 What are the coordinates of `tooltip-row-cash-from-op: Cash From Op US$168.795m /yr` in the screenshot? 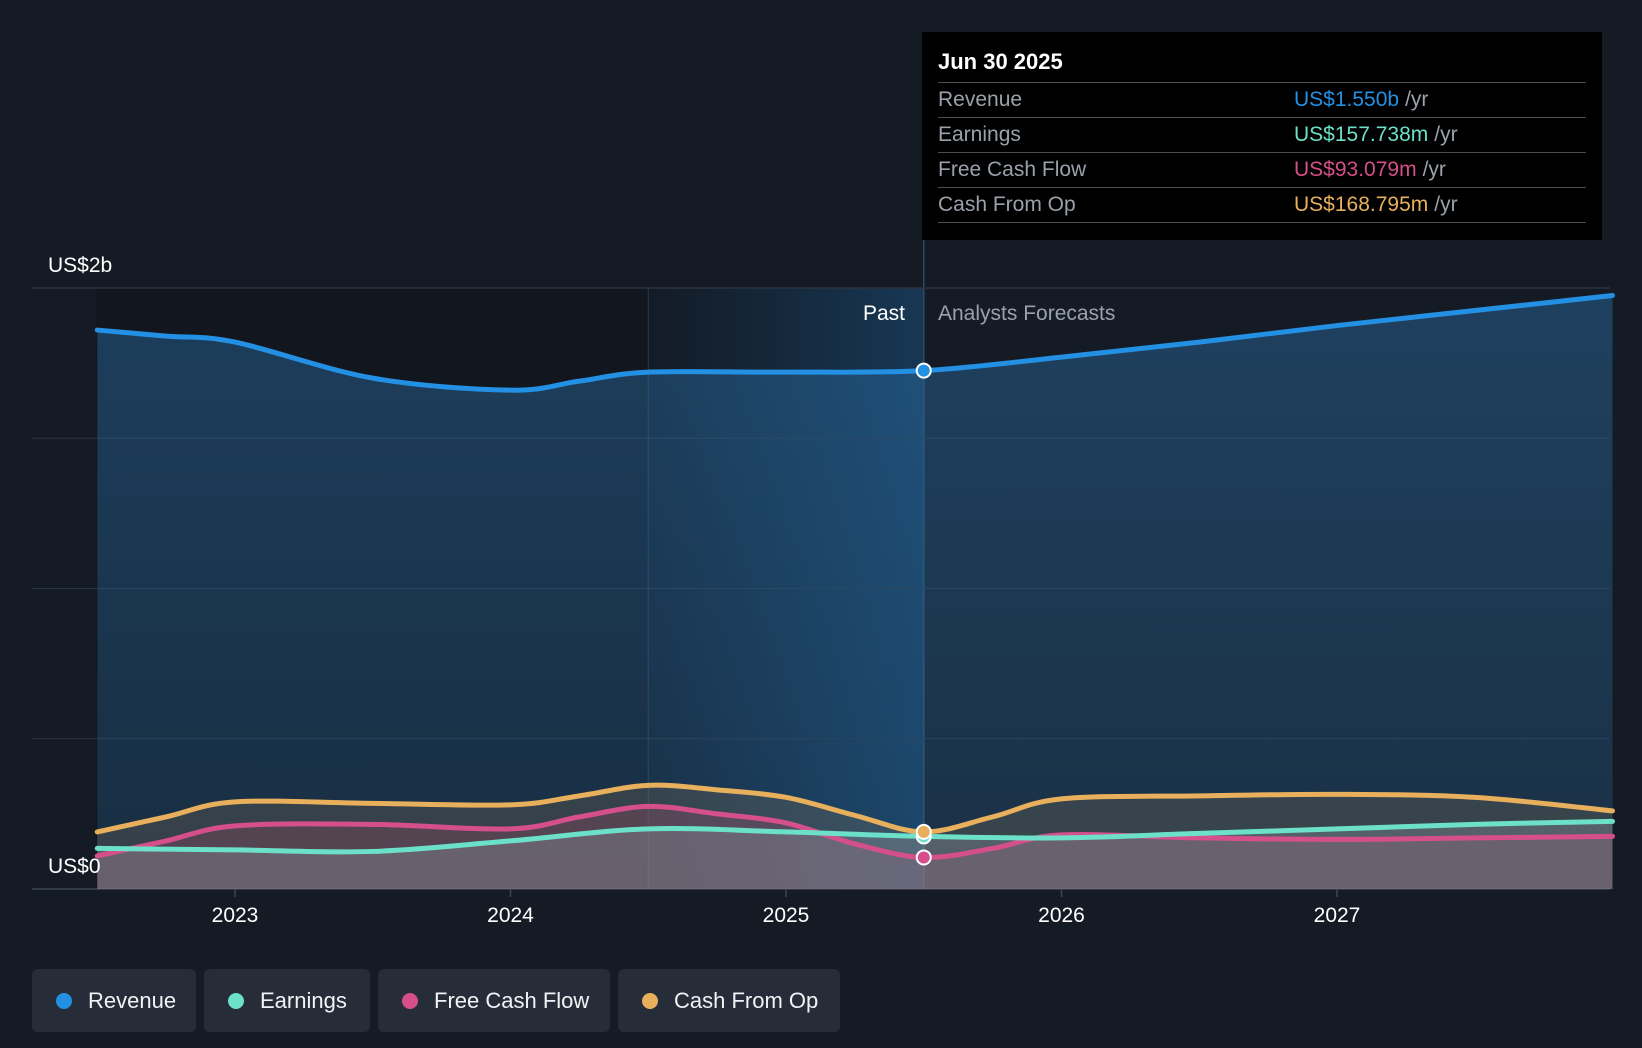 It's located at (1262, 205).